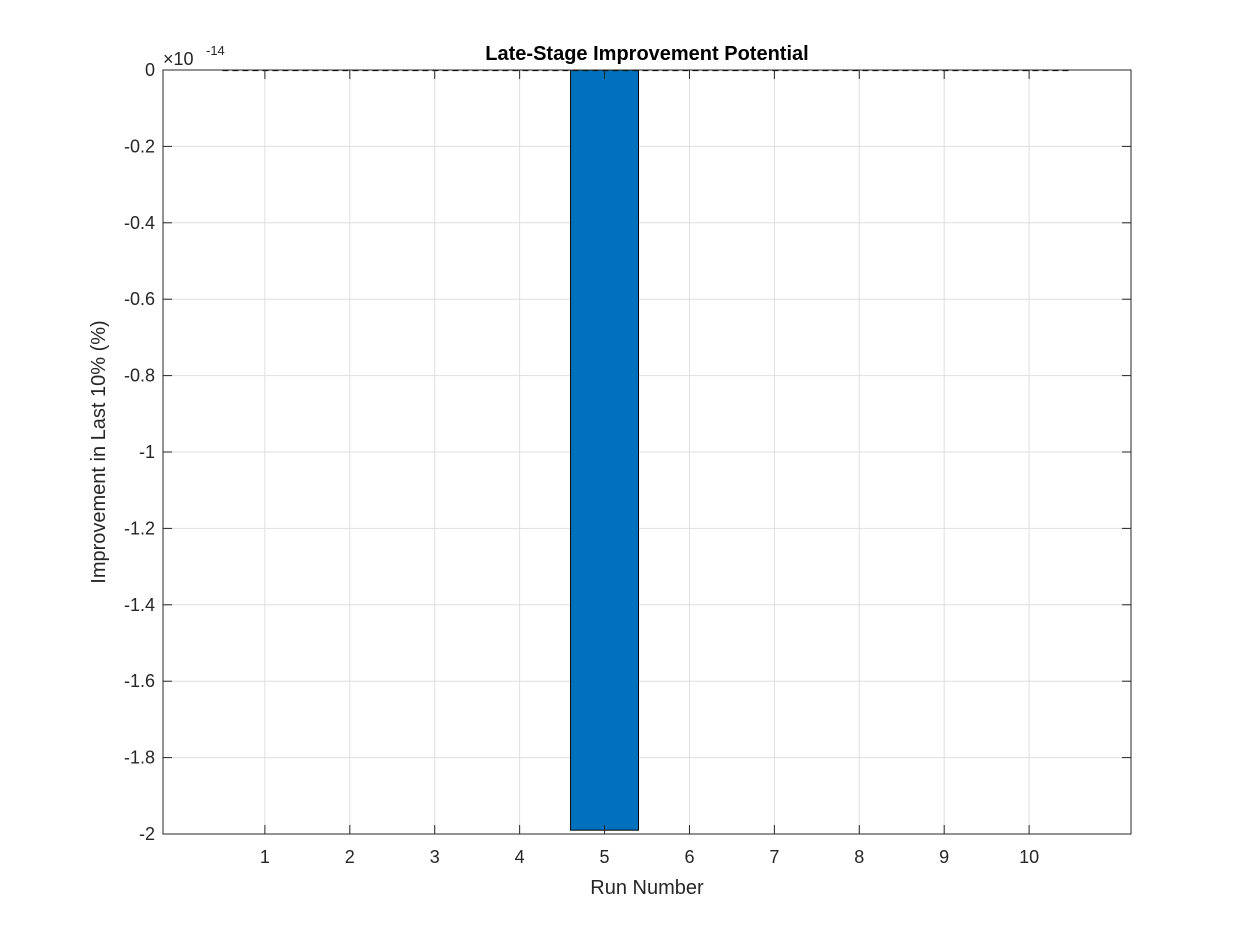 Image resolution: width=1250 pixels, height=938 pixels. Describe the element at coordinates (139, 299) in the screenshot. I see `y-tick-label: -0.6` at that location.